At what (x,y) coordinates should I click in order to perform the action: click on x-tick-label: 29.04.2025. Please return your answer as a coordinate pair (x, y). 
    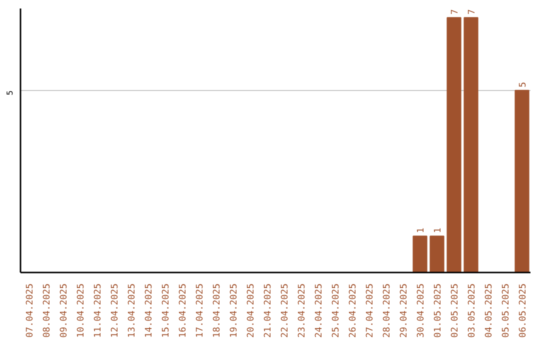
    Looking at the image, I should click on (405, 310).